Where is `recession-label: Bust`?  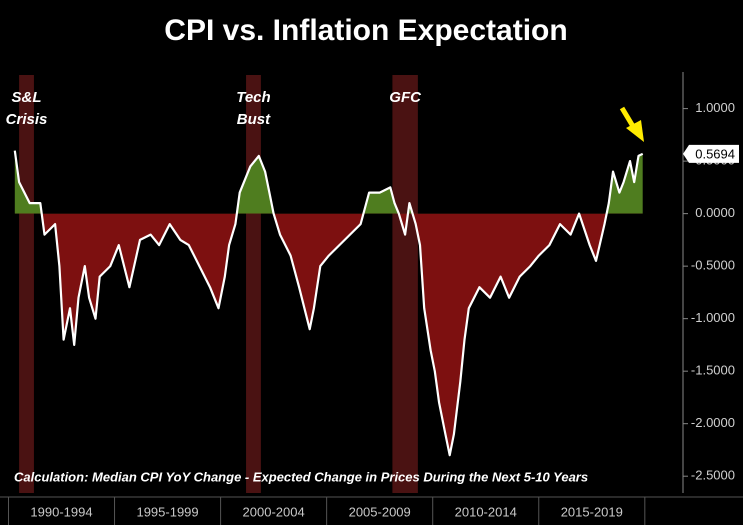 recession-label: Bust is located at coordinates (254, 119).